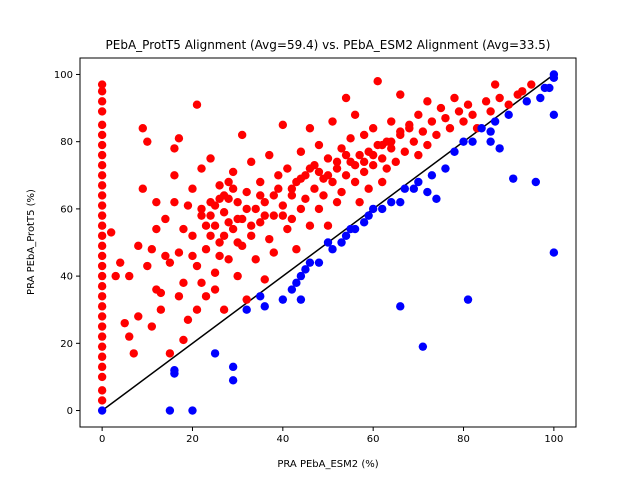 The image size is (640, 480). What do you see at coordinates (331, 436) in the screenshot?
I see `x-axis: 0 20 40 60 80 100` at bounding box center [331, 436].